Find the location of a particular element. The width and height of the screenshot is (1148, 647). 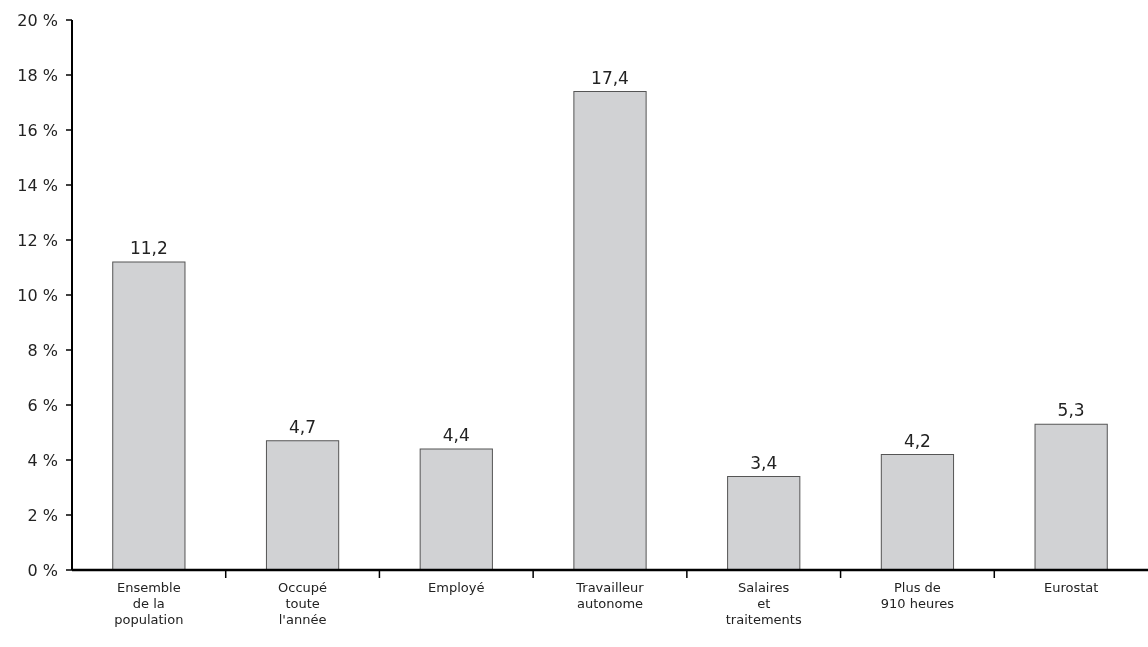

y-tick-label: 4 % is located at coordinates (42, 460).